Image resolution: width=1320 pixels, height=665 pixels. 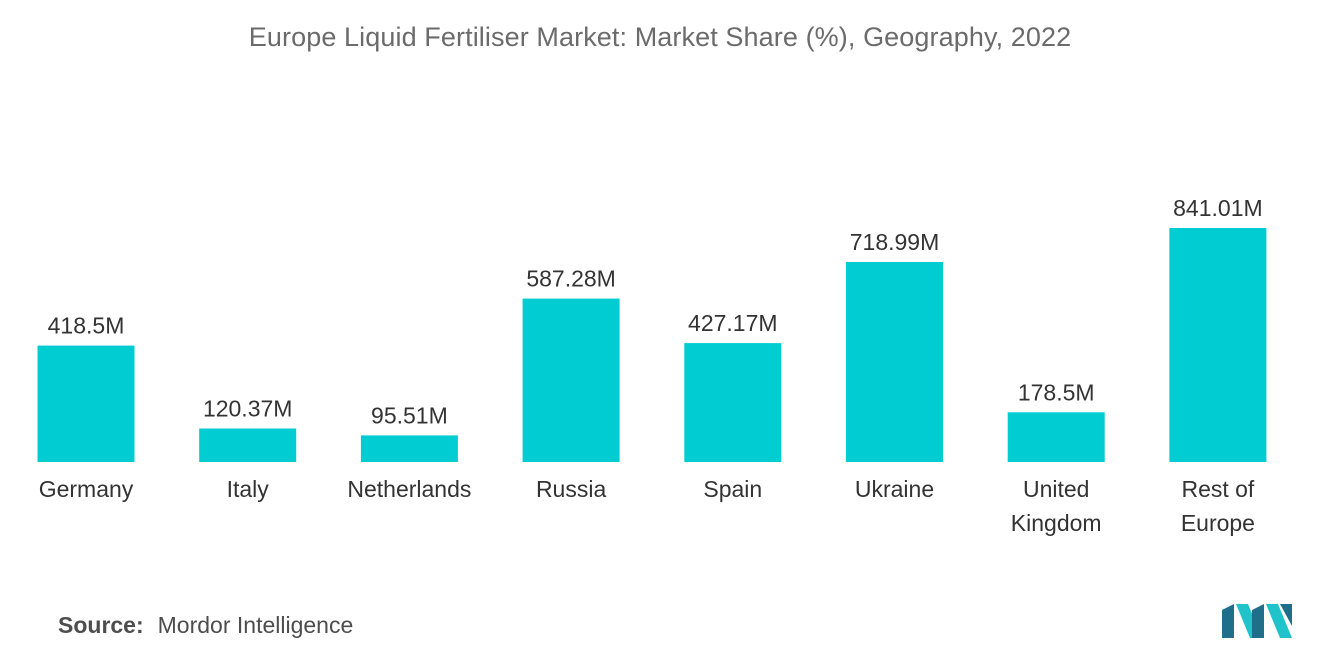 What do you see at coordinates (733, 323) in the screenshot?
I see `data-label-4: 427.17M` at bounding box center [733, 323].